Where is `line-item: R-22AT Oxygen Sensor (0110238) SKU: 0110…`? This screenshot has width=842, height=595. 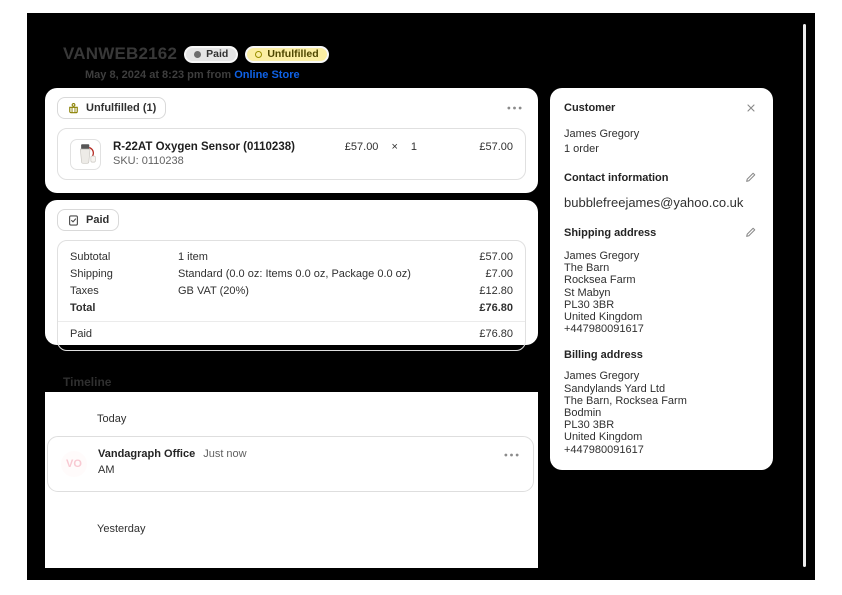
line-item: R-22AT Oxygen Sensor (0110238) SKU: 0110… is located at coordinates (291, 154).